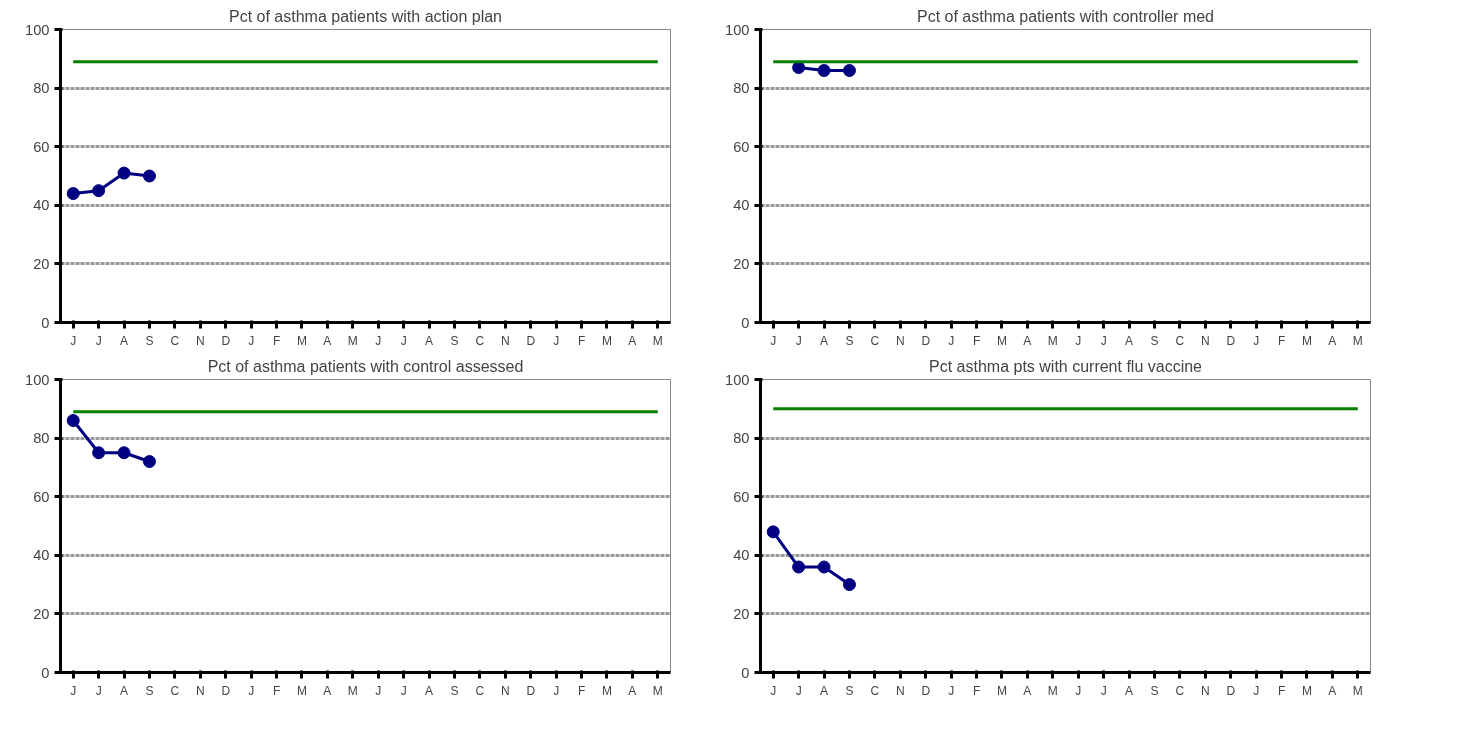  I want to click on chart-title: Pct of asthma patients with control assessed, so click(365, 366).